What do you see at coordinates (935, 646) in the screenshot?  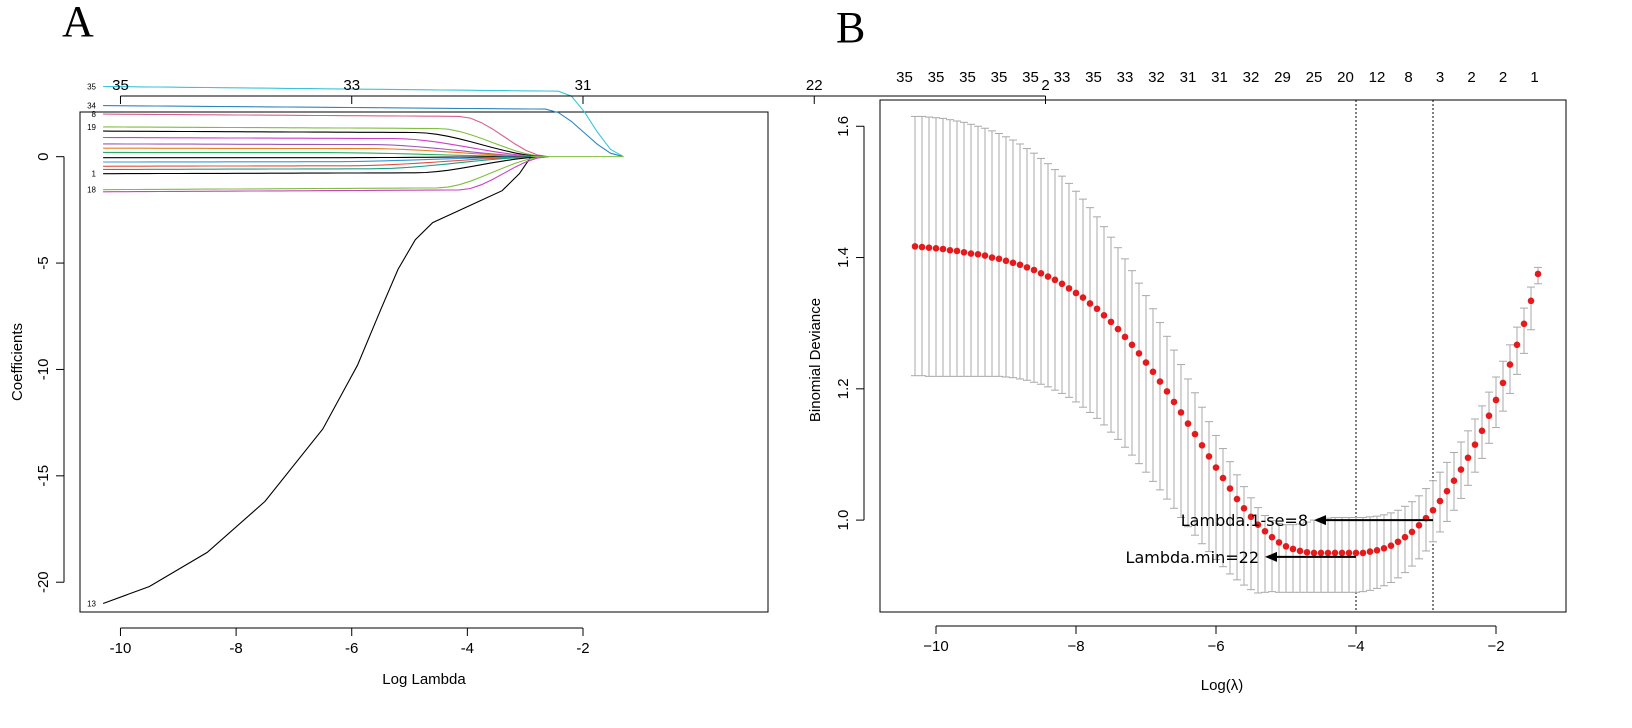 I see `x-tick-label: −10` at bounding box center [935, 646].